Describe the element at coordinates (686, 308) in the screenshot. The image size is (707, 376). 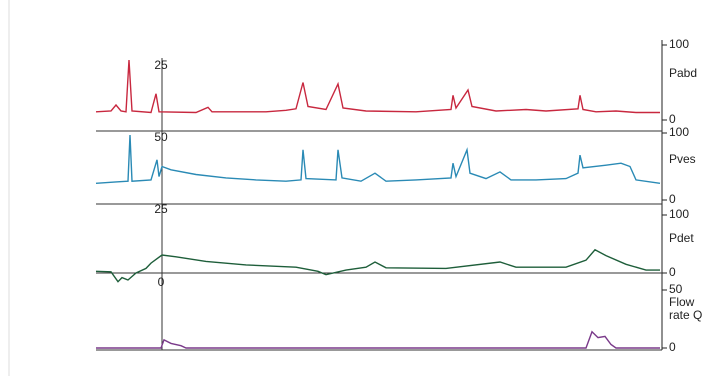
I see `channel-label: Flow rate Q` at that location.